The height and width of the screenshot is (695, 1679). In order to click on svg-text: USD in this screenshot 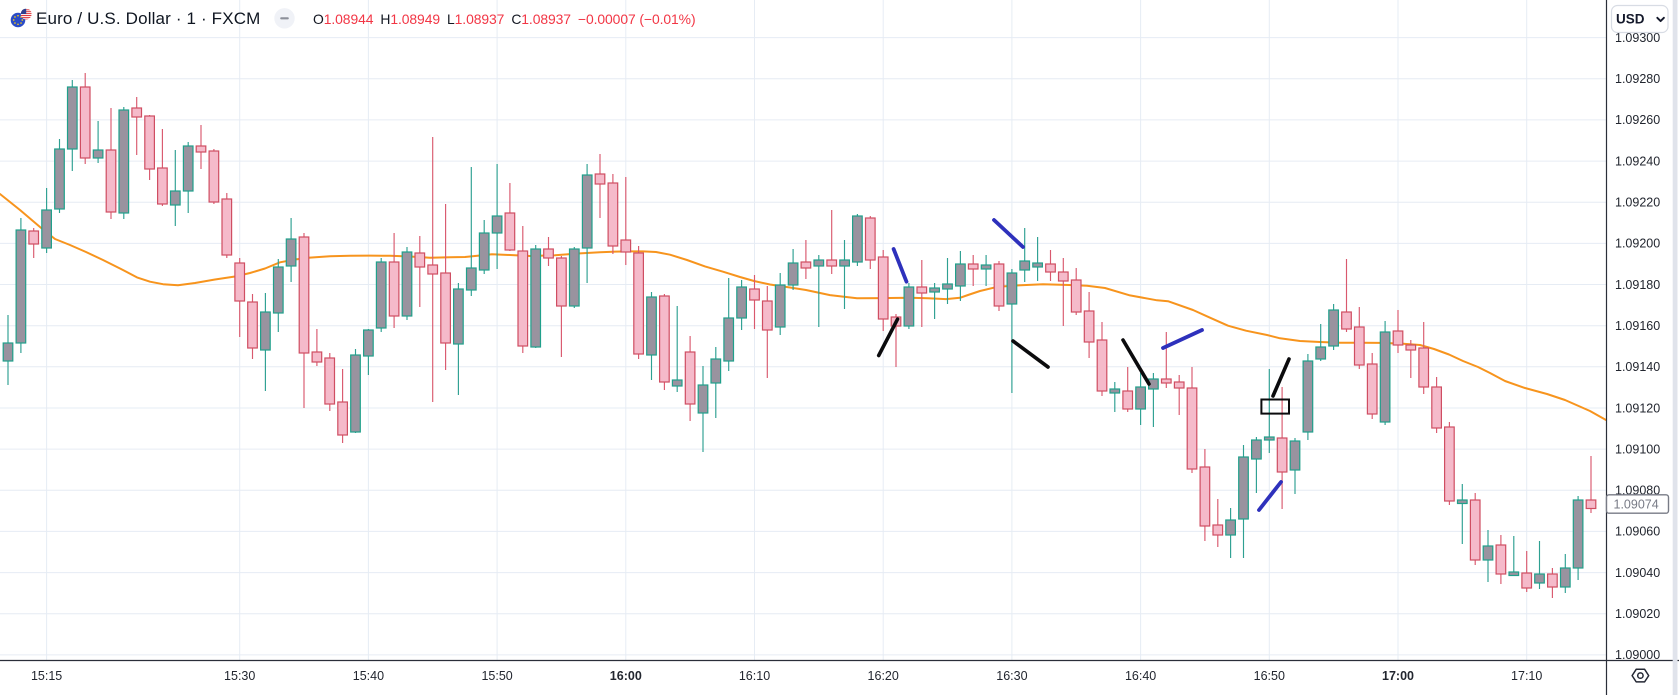, I will do `click(1630, 19)`.